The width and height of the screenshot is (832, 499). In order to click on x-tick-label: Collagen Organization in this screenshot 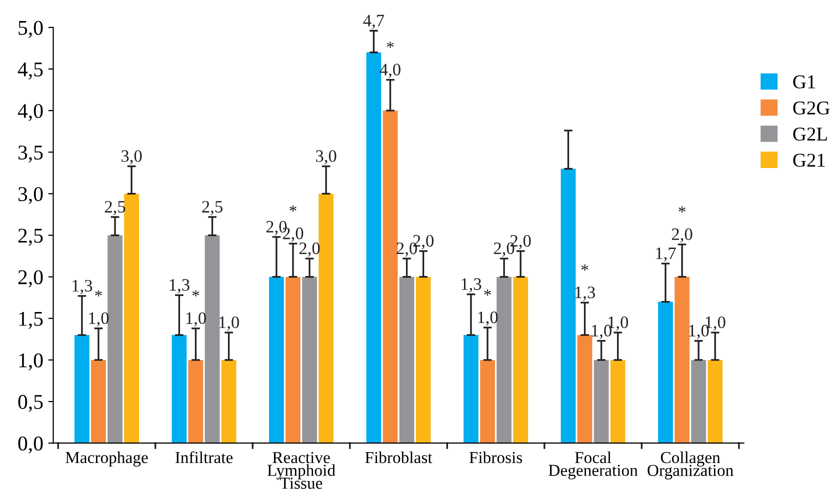, I will do `click(691, 465)`.